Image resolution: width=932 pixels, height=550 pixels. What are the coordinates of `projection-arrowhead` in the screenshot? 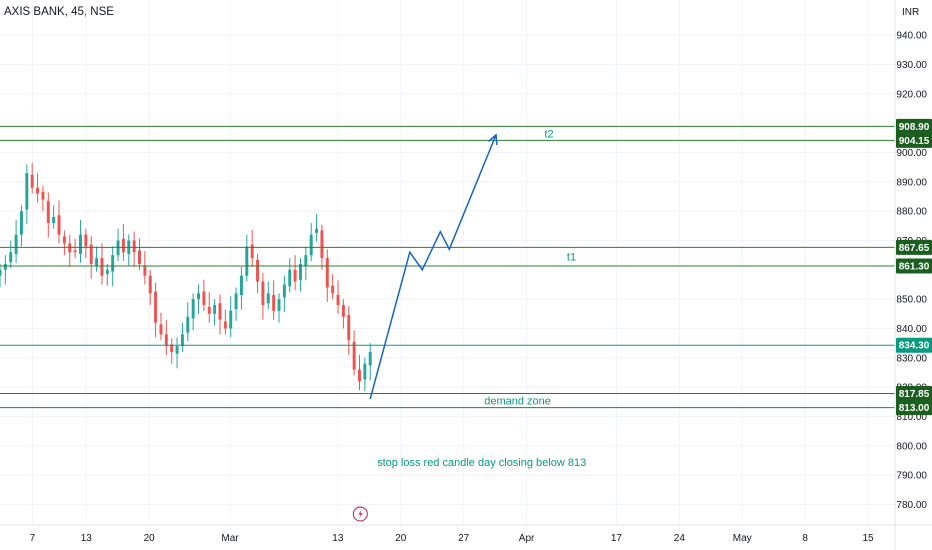 It's located at (493, 139).